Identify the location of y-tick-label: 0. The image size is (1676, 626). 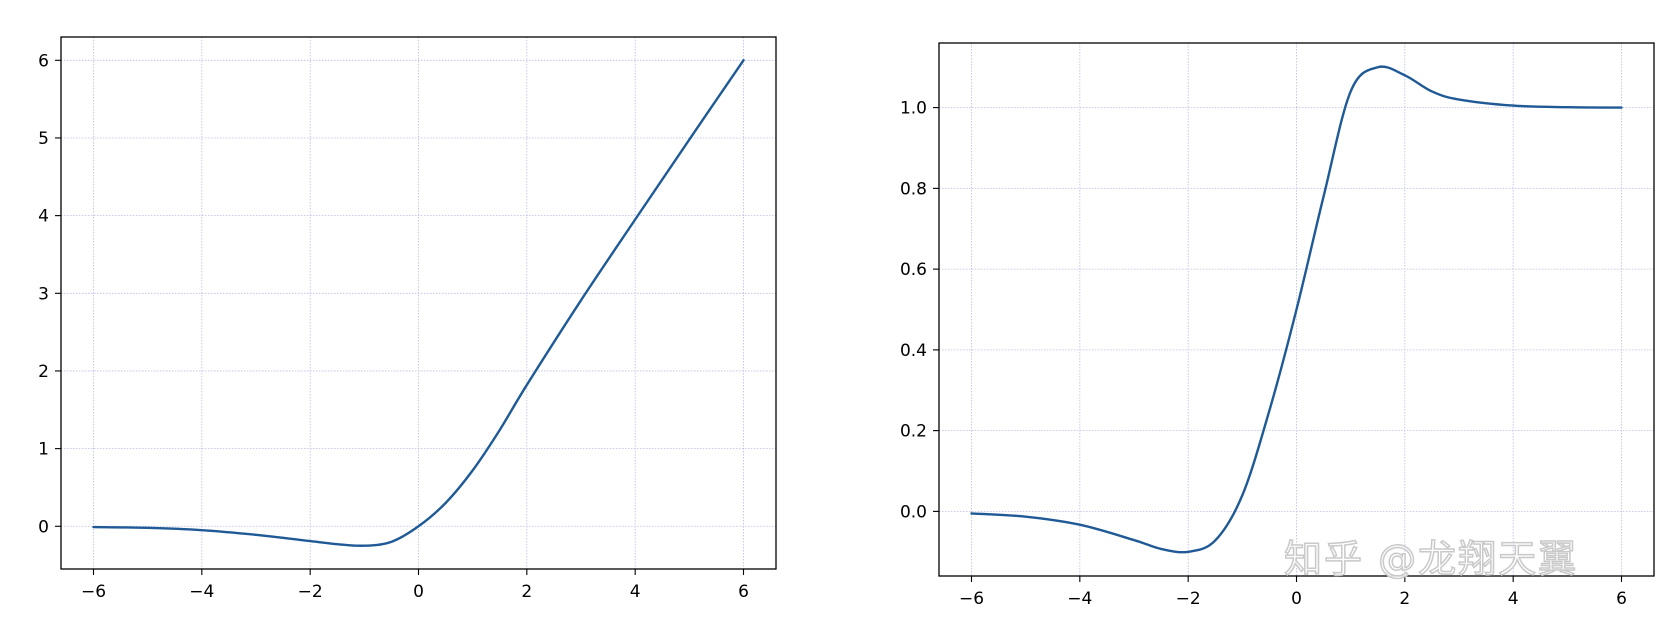
(43, 527).